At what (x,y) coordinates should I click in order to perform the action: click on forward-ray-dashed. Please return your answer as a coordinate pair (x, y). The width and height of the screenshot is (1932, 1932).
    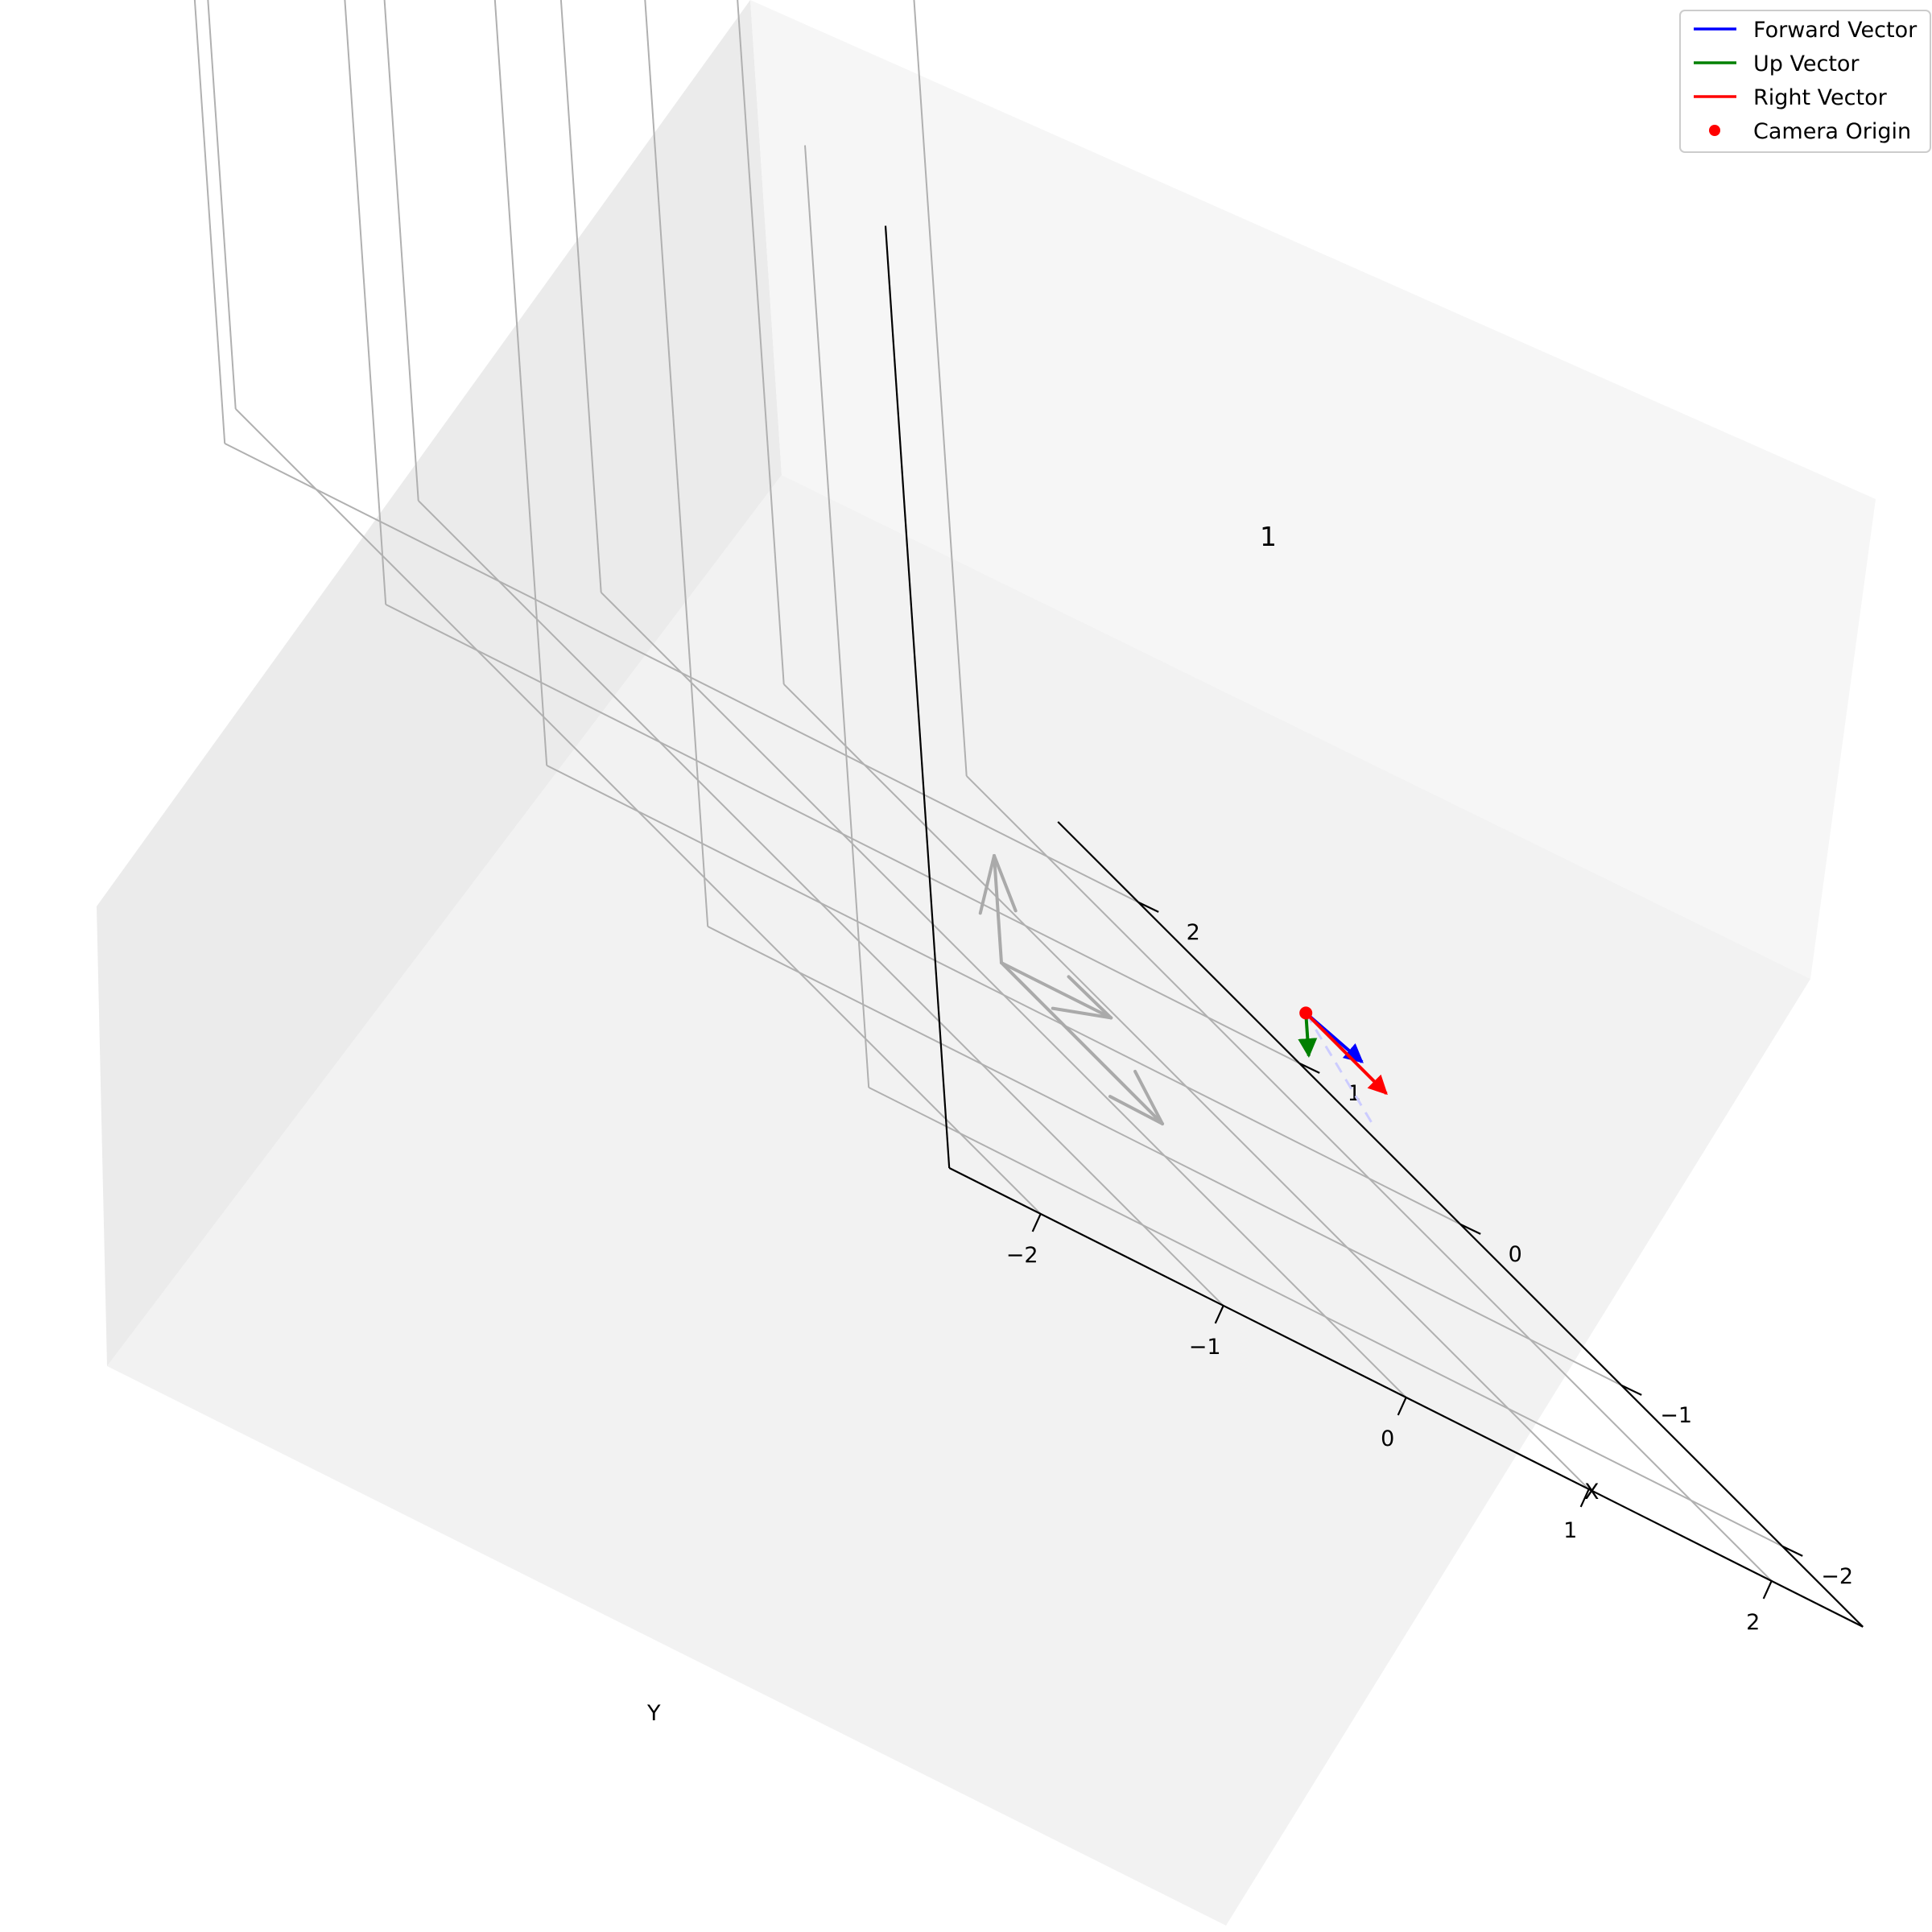
    Looking at the image, I should click on (1339, 1069).